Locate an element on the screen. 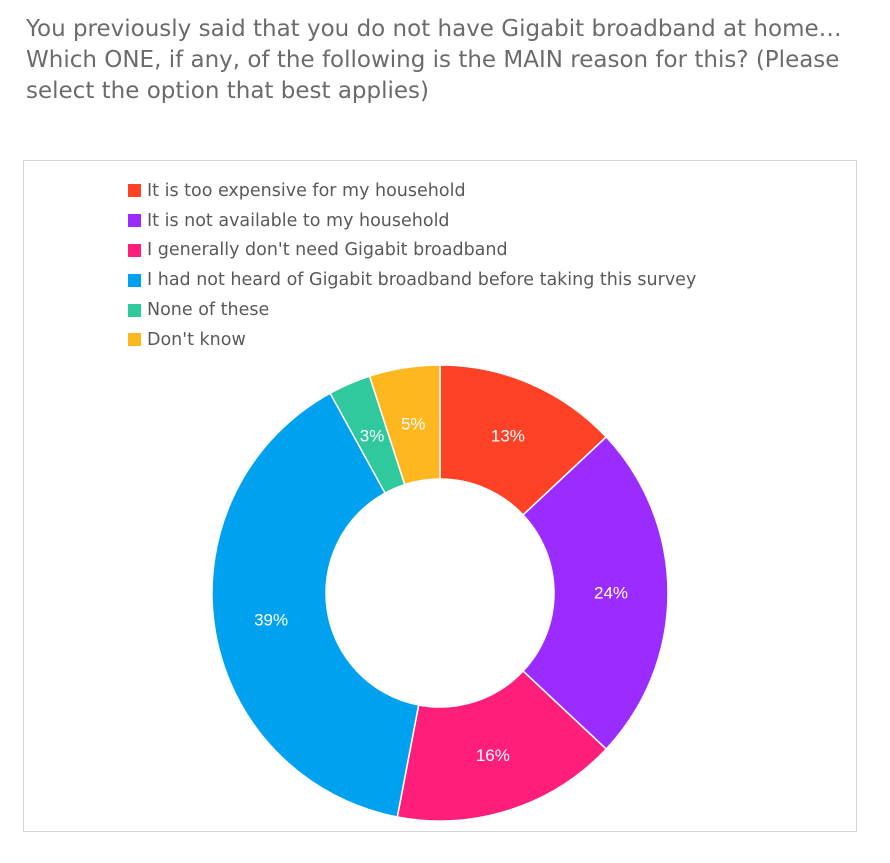 The width and height of the screenshot is (890, 863). legend-item: It is too expensive for my household is located at coordinates (412, 191).